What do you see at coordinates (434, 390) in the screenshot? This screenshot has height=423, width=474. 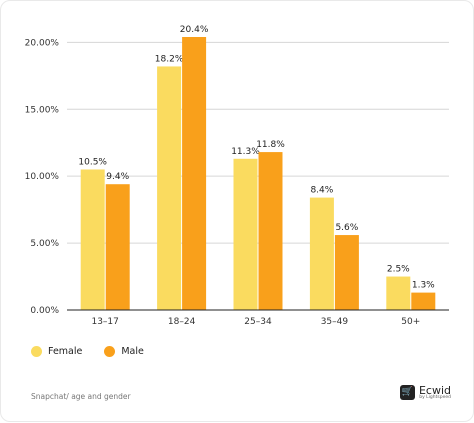 I see `brand-name: Ecwid` at bounding box center [434, 390].